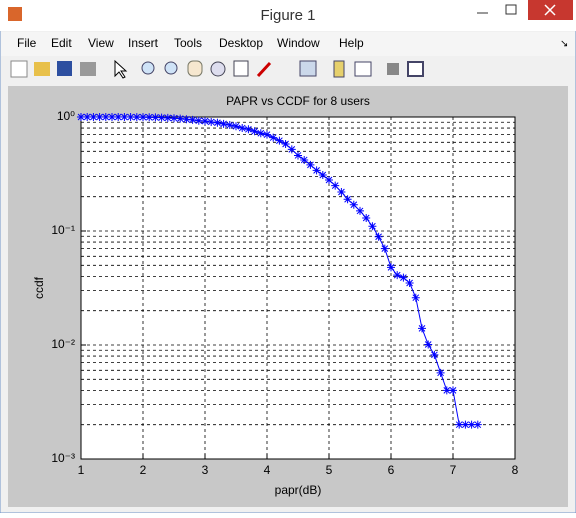  I want to click on tool-show-tools, so click(415, 69).